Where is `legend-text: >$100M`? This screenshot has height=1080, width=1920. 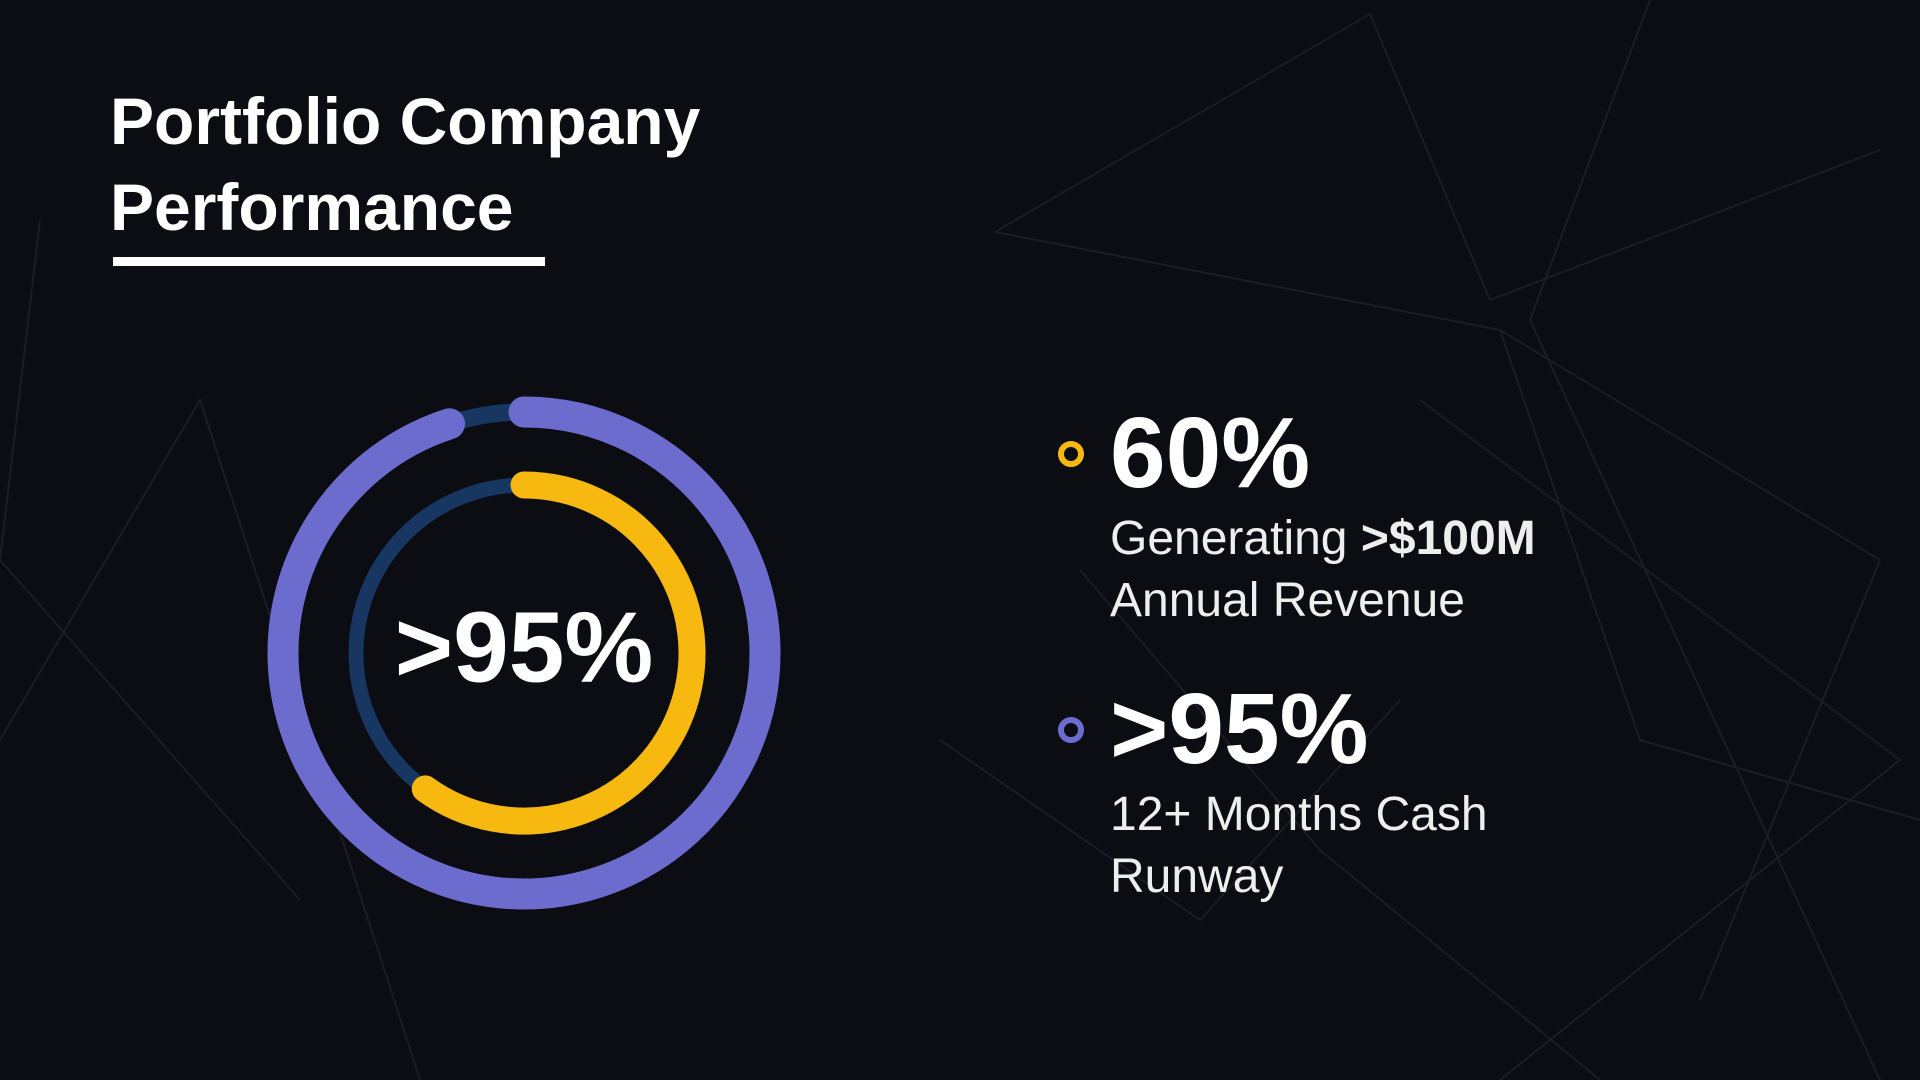 legend-text: >$100M is located at coordinates (1448, 538).